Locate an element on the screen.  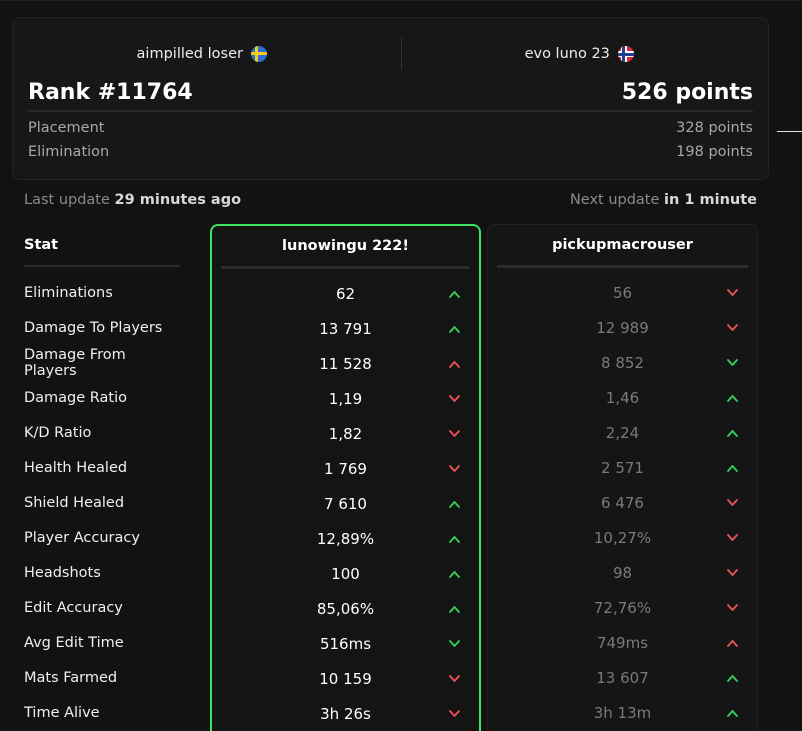
stat-label: Damage From Players is located at coordinates (75, 363).